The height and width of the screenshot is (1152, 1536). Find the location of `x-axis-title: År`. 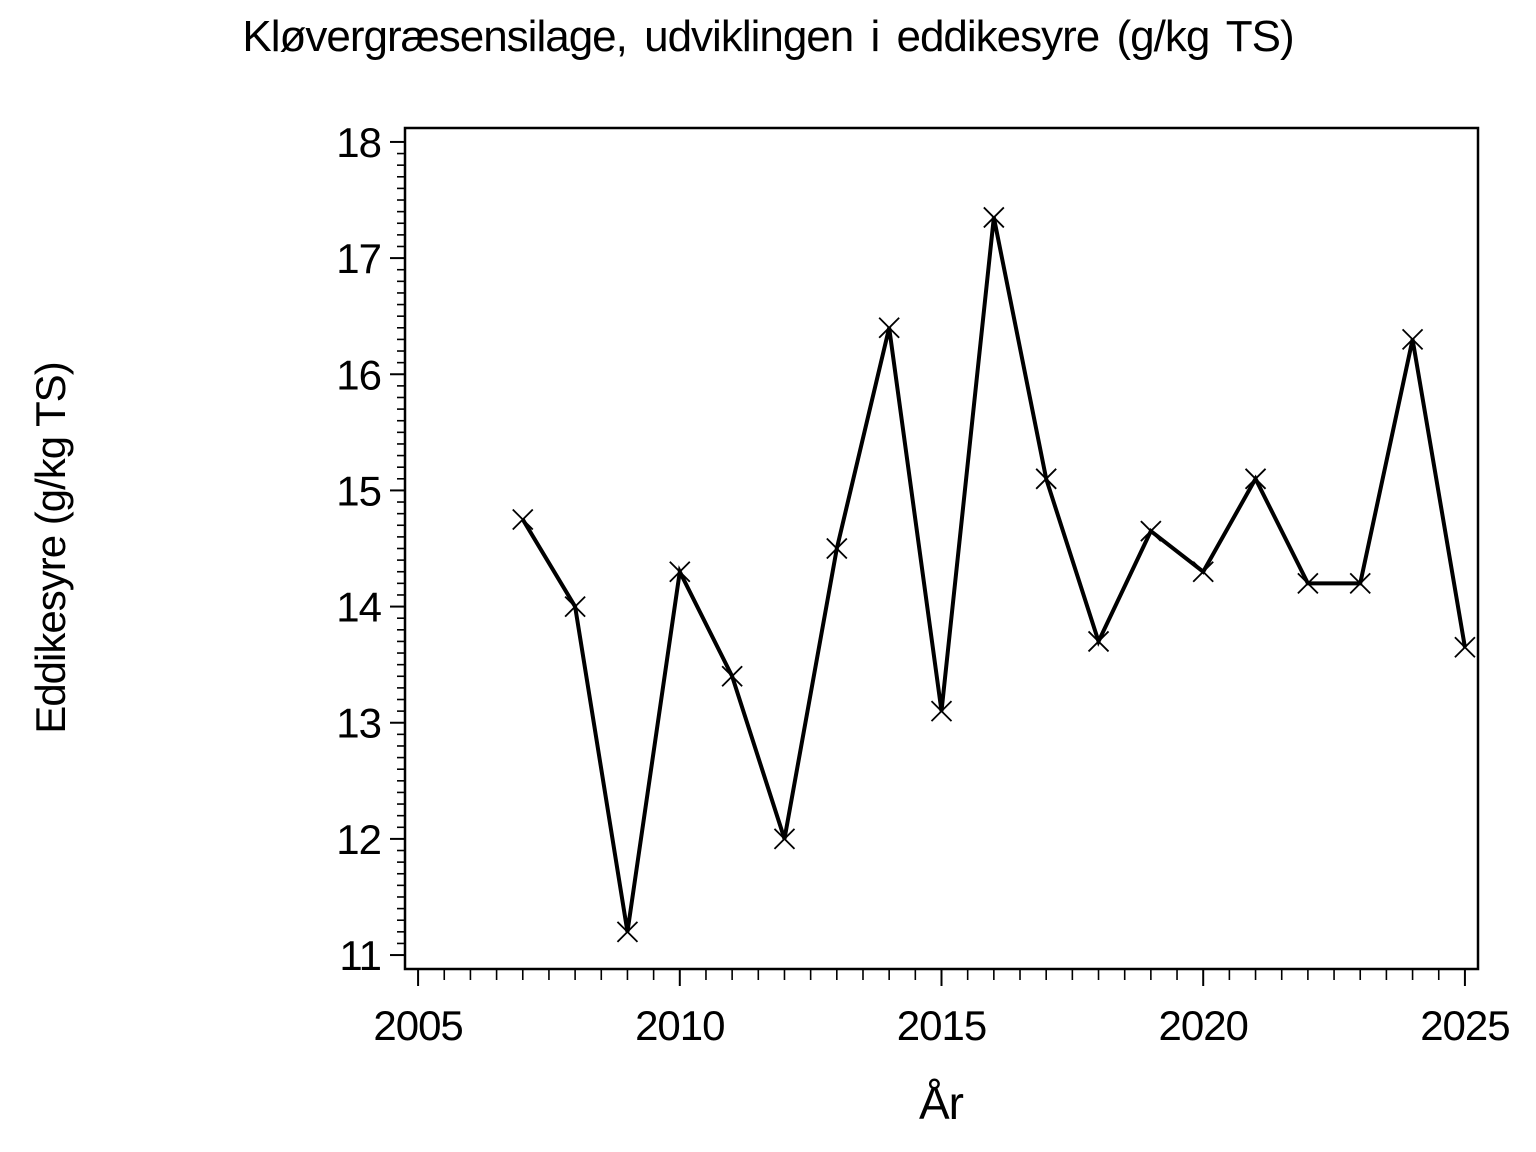

x-axis-title: År is located at coordinates (941, 1103).